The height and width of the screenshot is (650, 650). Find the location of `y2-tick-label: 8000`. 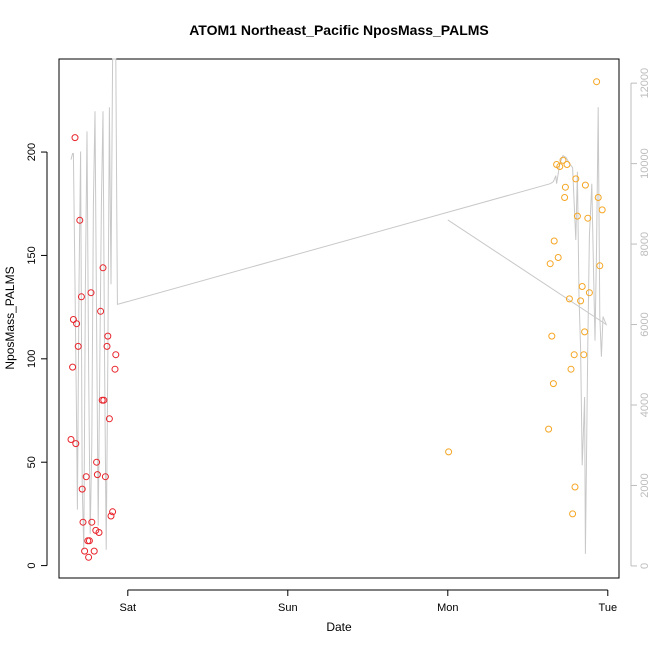

y2-tick-label: 8000 is located at coordinates (644, 244).